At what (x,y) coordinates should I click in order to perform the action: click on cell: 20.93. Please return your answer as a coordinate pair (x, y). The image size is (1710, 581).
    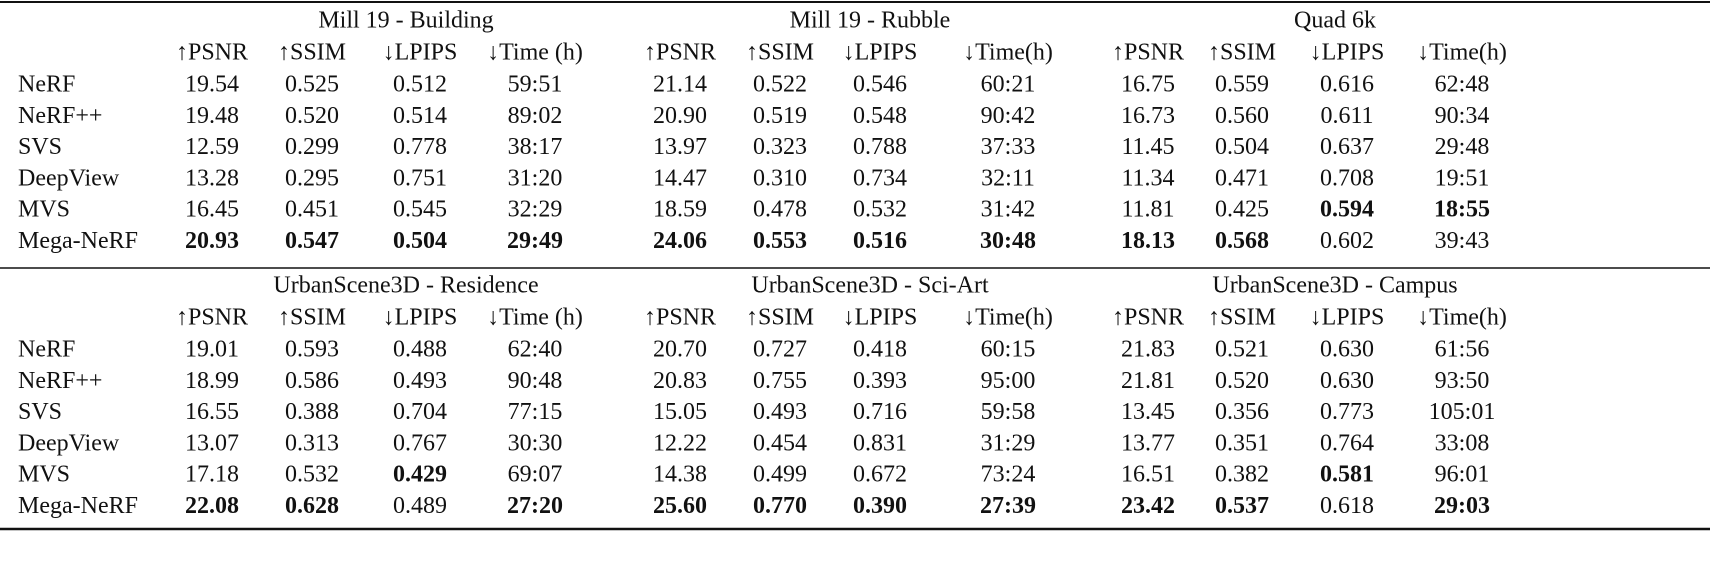
    Looking at the image, I should click on (212, 241).